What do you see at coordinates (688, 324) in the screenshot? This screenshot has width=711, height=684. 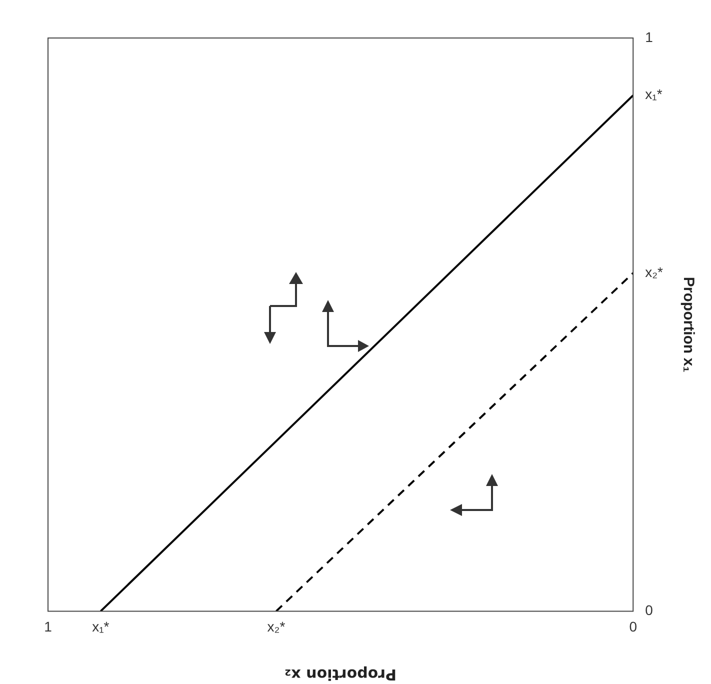 I see `y-axis-title: Proportion x₁` at bounding box center [688, 324].